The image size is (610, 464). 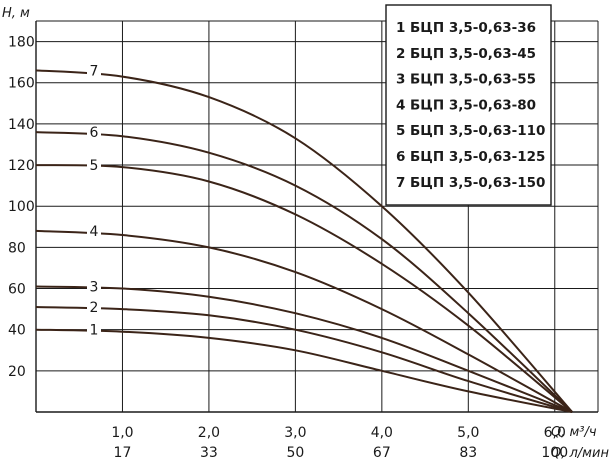 I want to click on legend-item-label: БЦП 3,5-0,63-45, so click(x=473, y=54).